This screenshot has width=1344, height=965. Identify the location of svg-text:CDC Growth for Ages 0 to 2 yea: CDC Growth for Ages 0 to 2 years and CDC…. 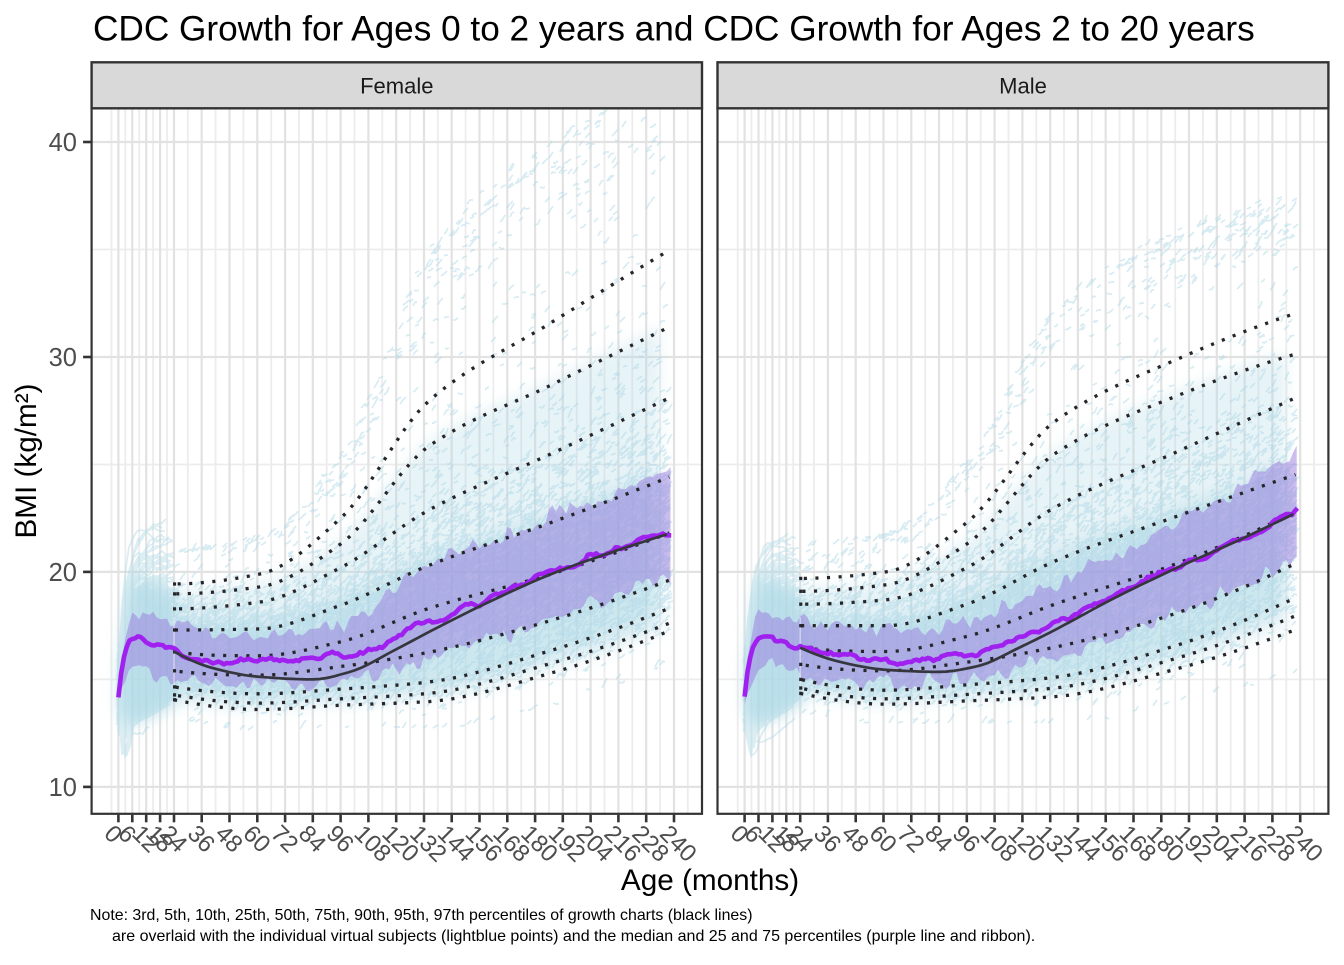
(674, 29).